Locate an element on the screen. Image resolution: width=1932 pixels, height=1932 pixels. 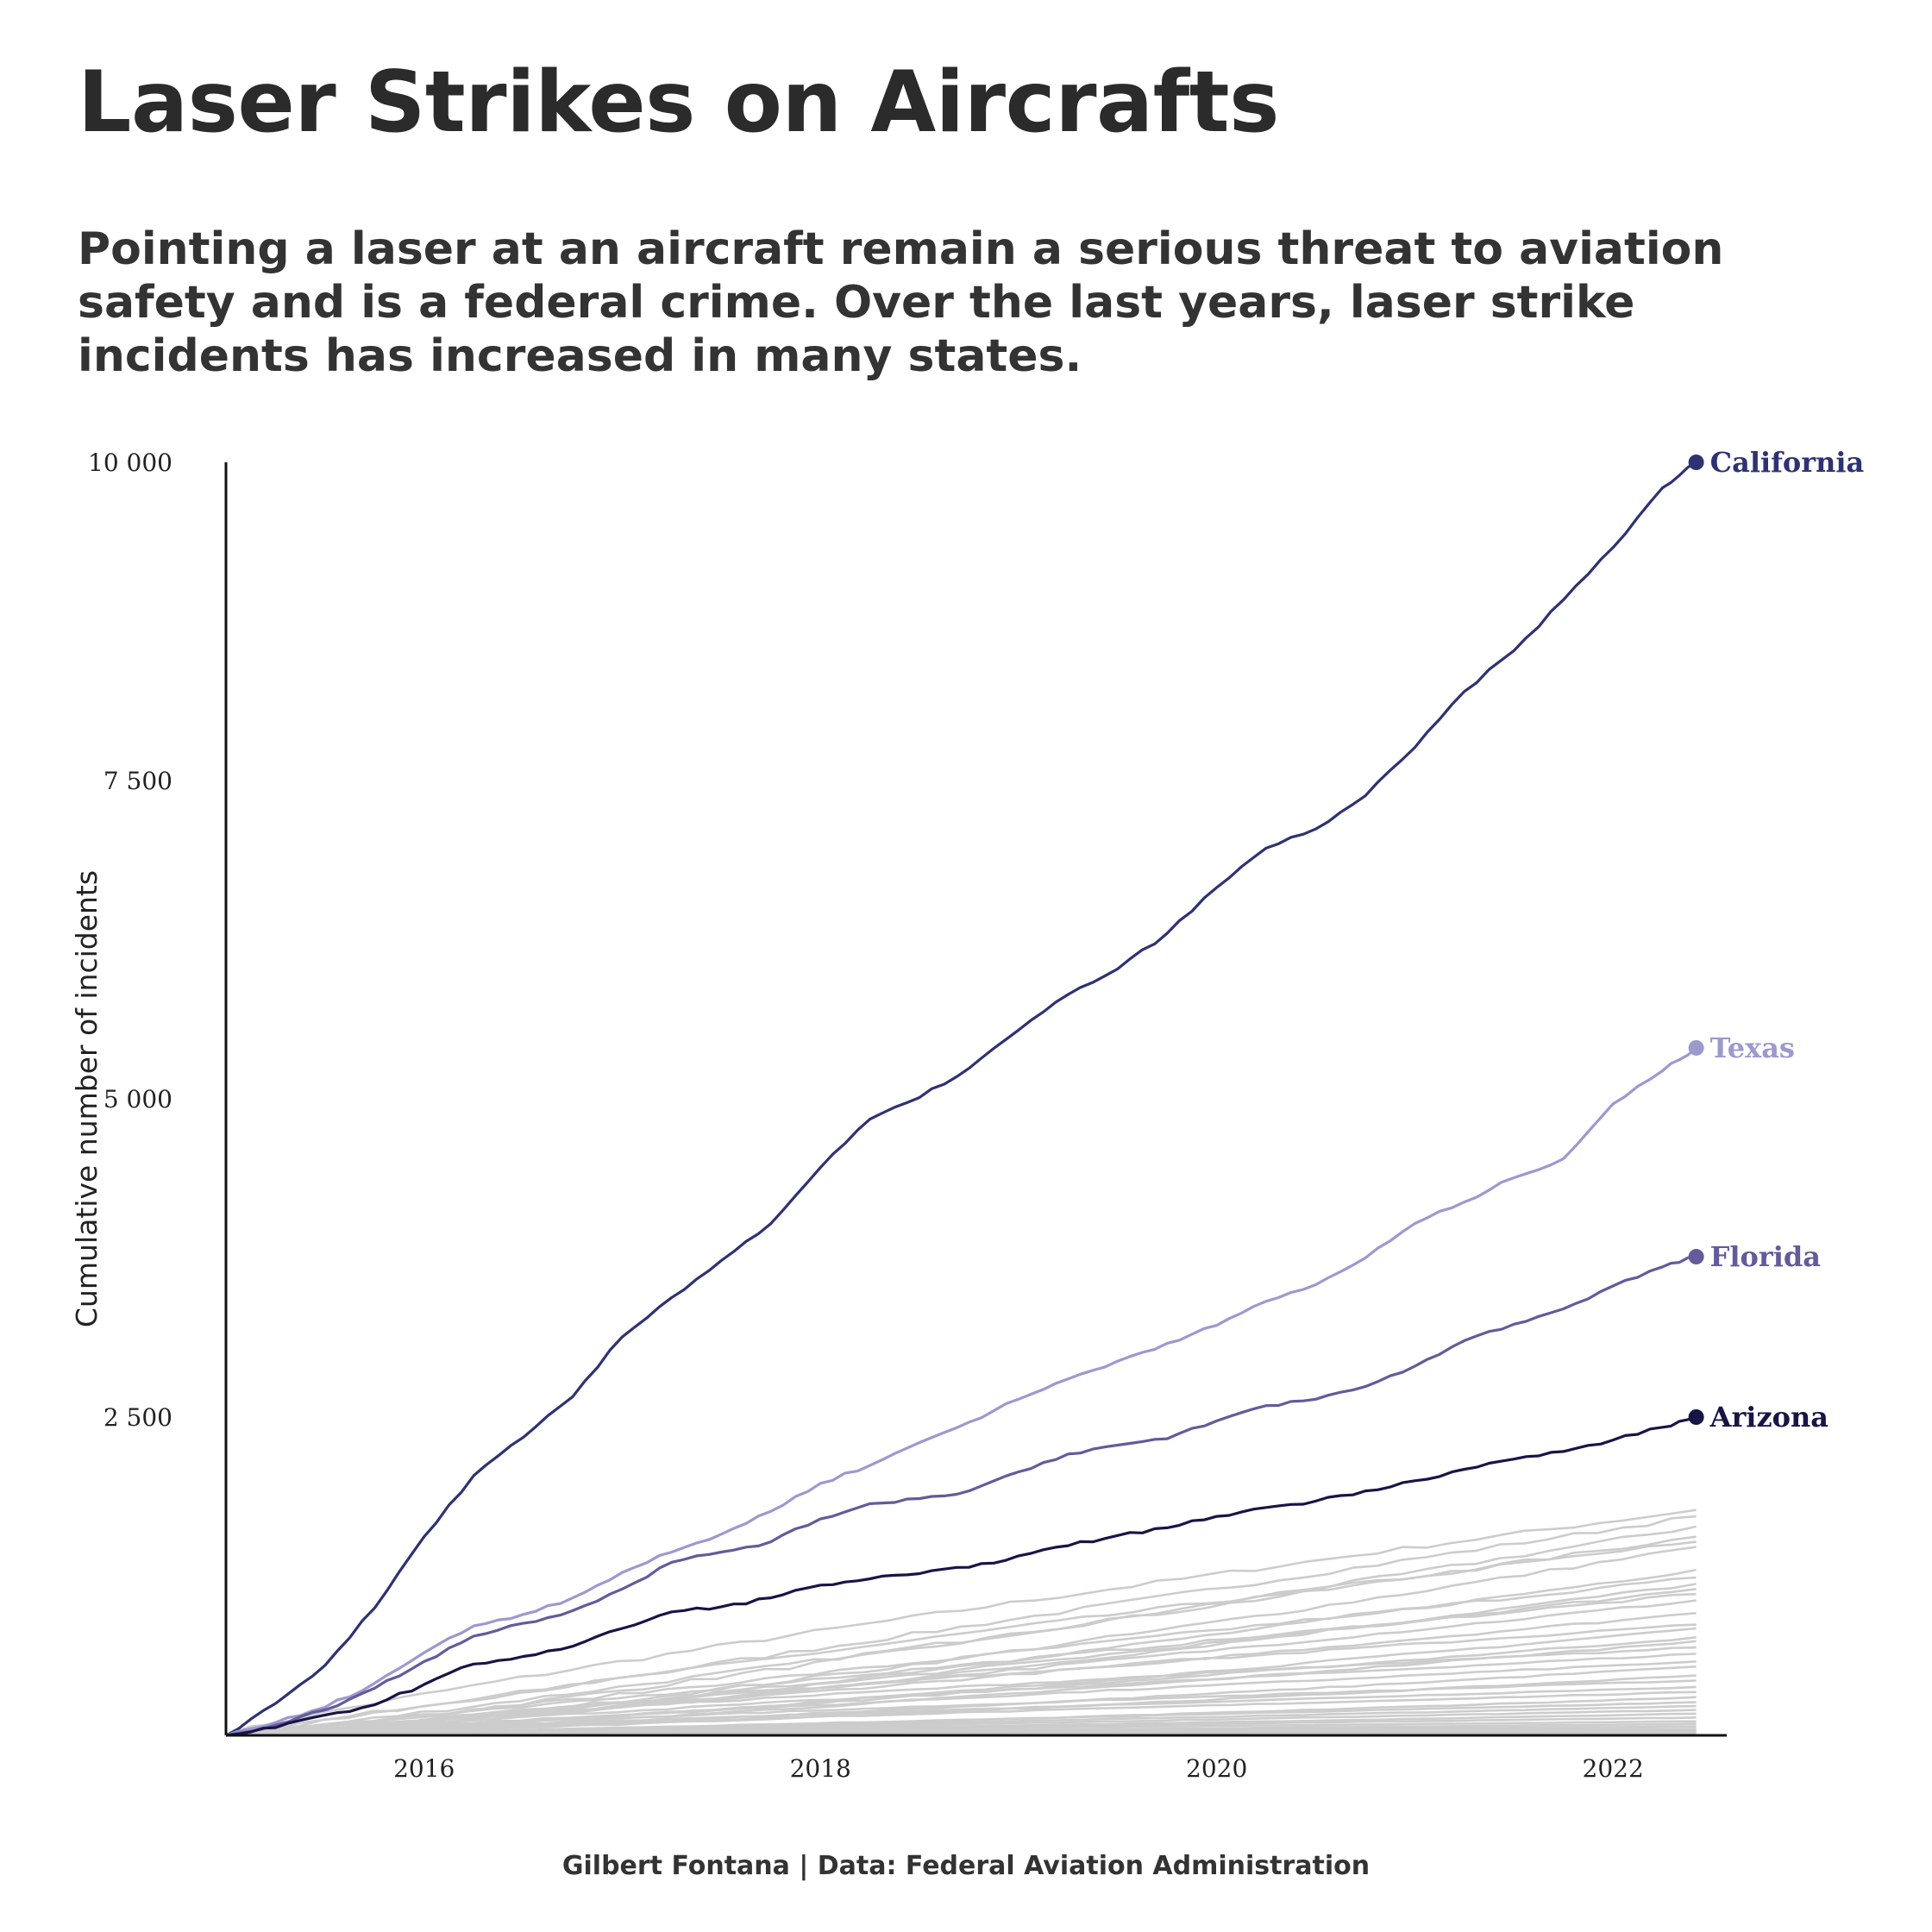
series-label-florida: Florida is located at coordinates (1766, 1256).